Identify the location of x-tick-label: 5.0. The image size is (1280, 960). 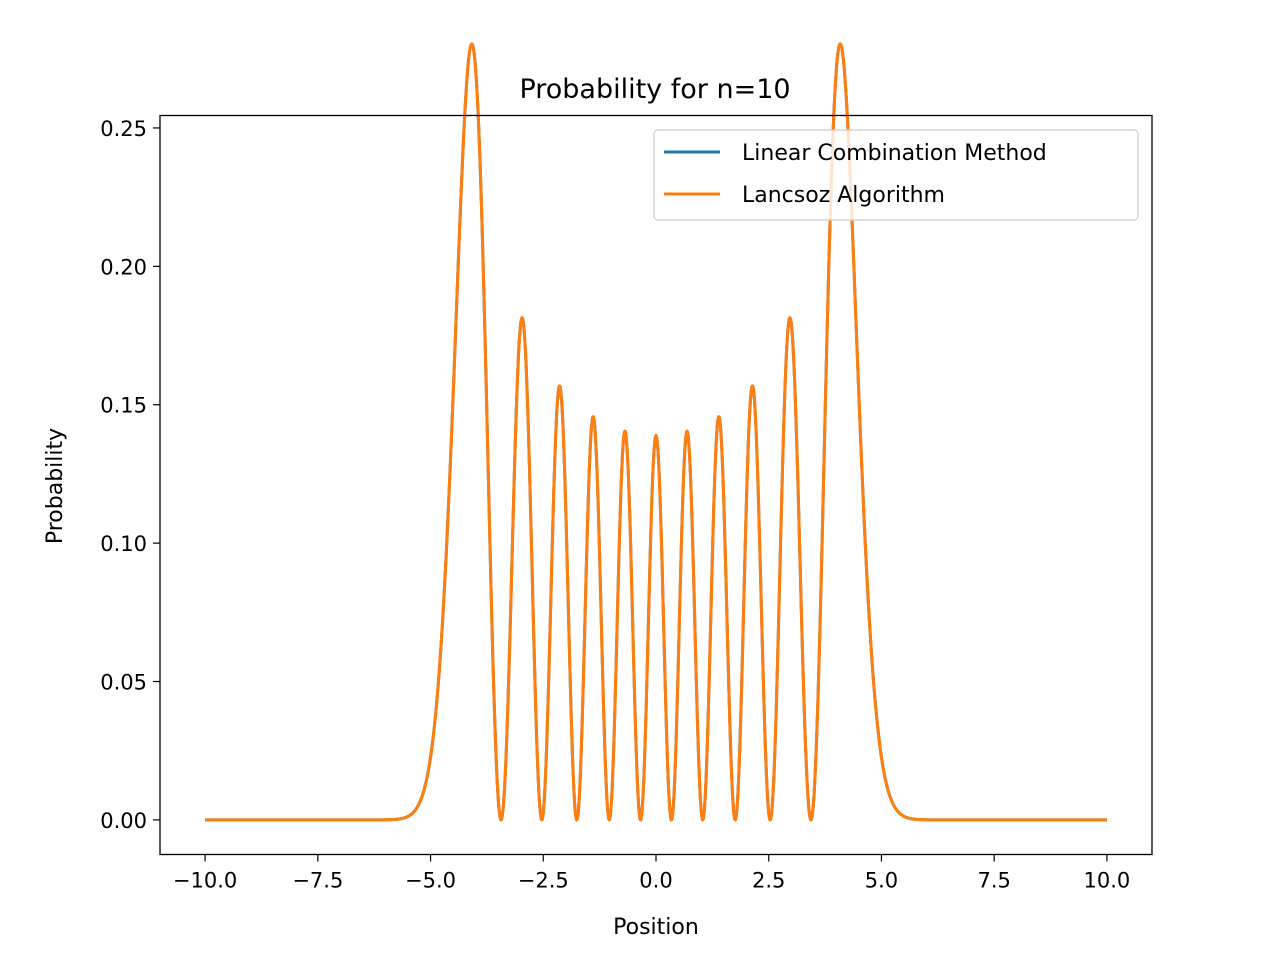
(881, 881).